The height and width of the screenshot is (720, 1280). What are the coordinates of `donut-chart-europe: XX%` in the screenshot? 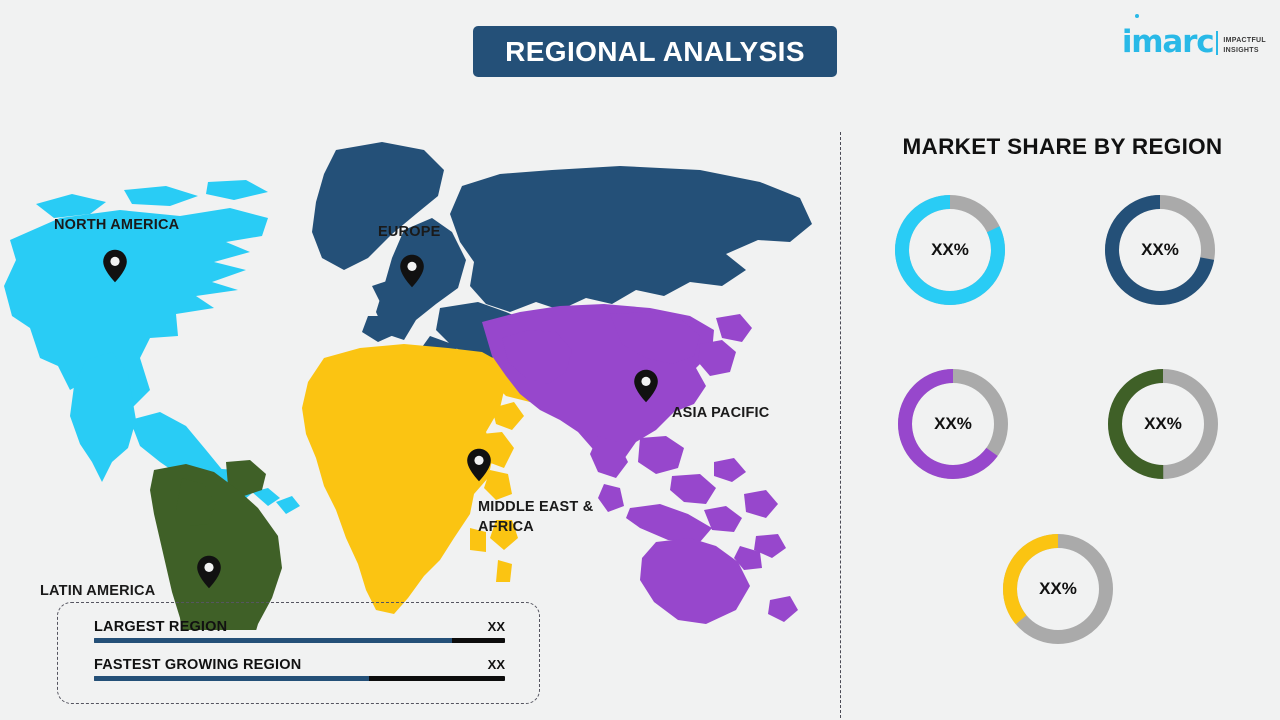 It's located at (1160, 250).